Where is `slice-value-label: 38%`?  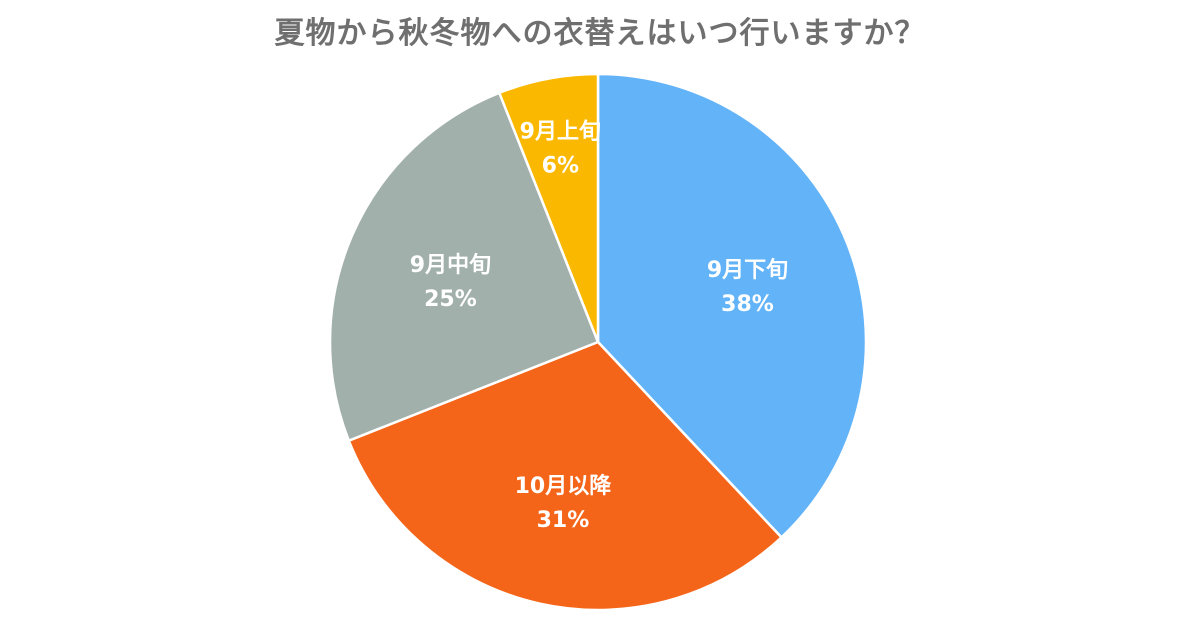
slice-value-label: 38% is located at coordinates (747, 304).